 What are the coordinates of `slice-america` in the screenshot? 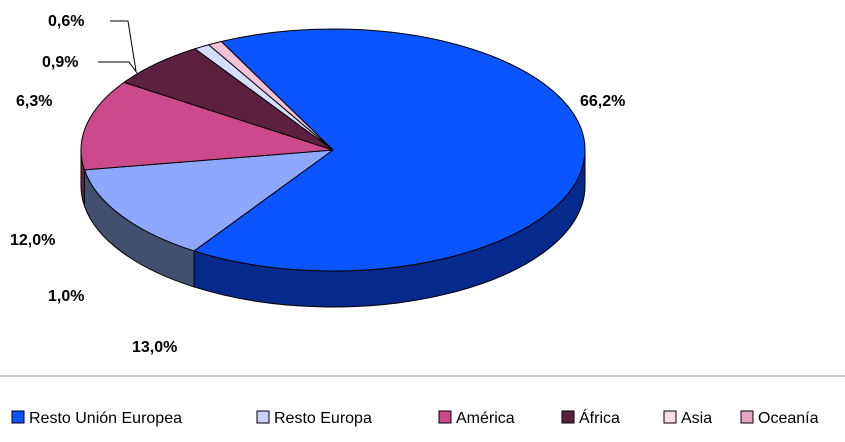 It's located at (207, 126).